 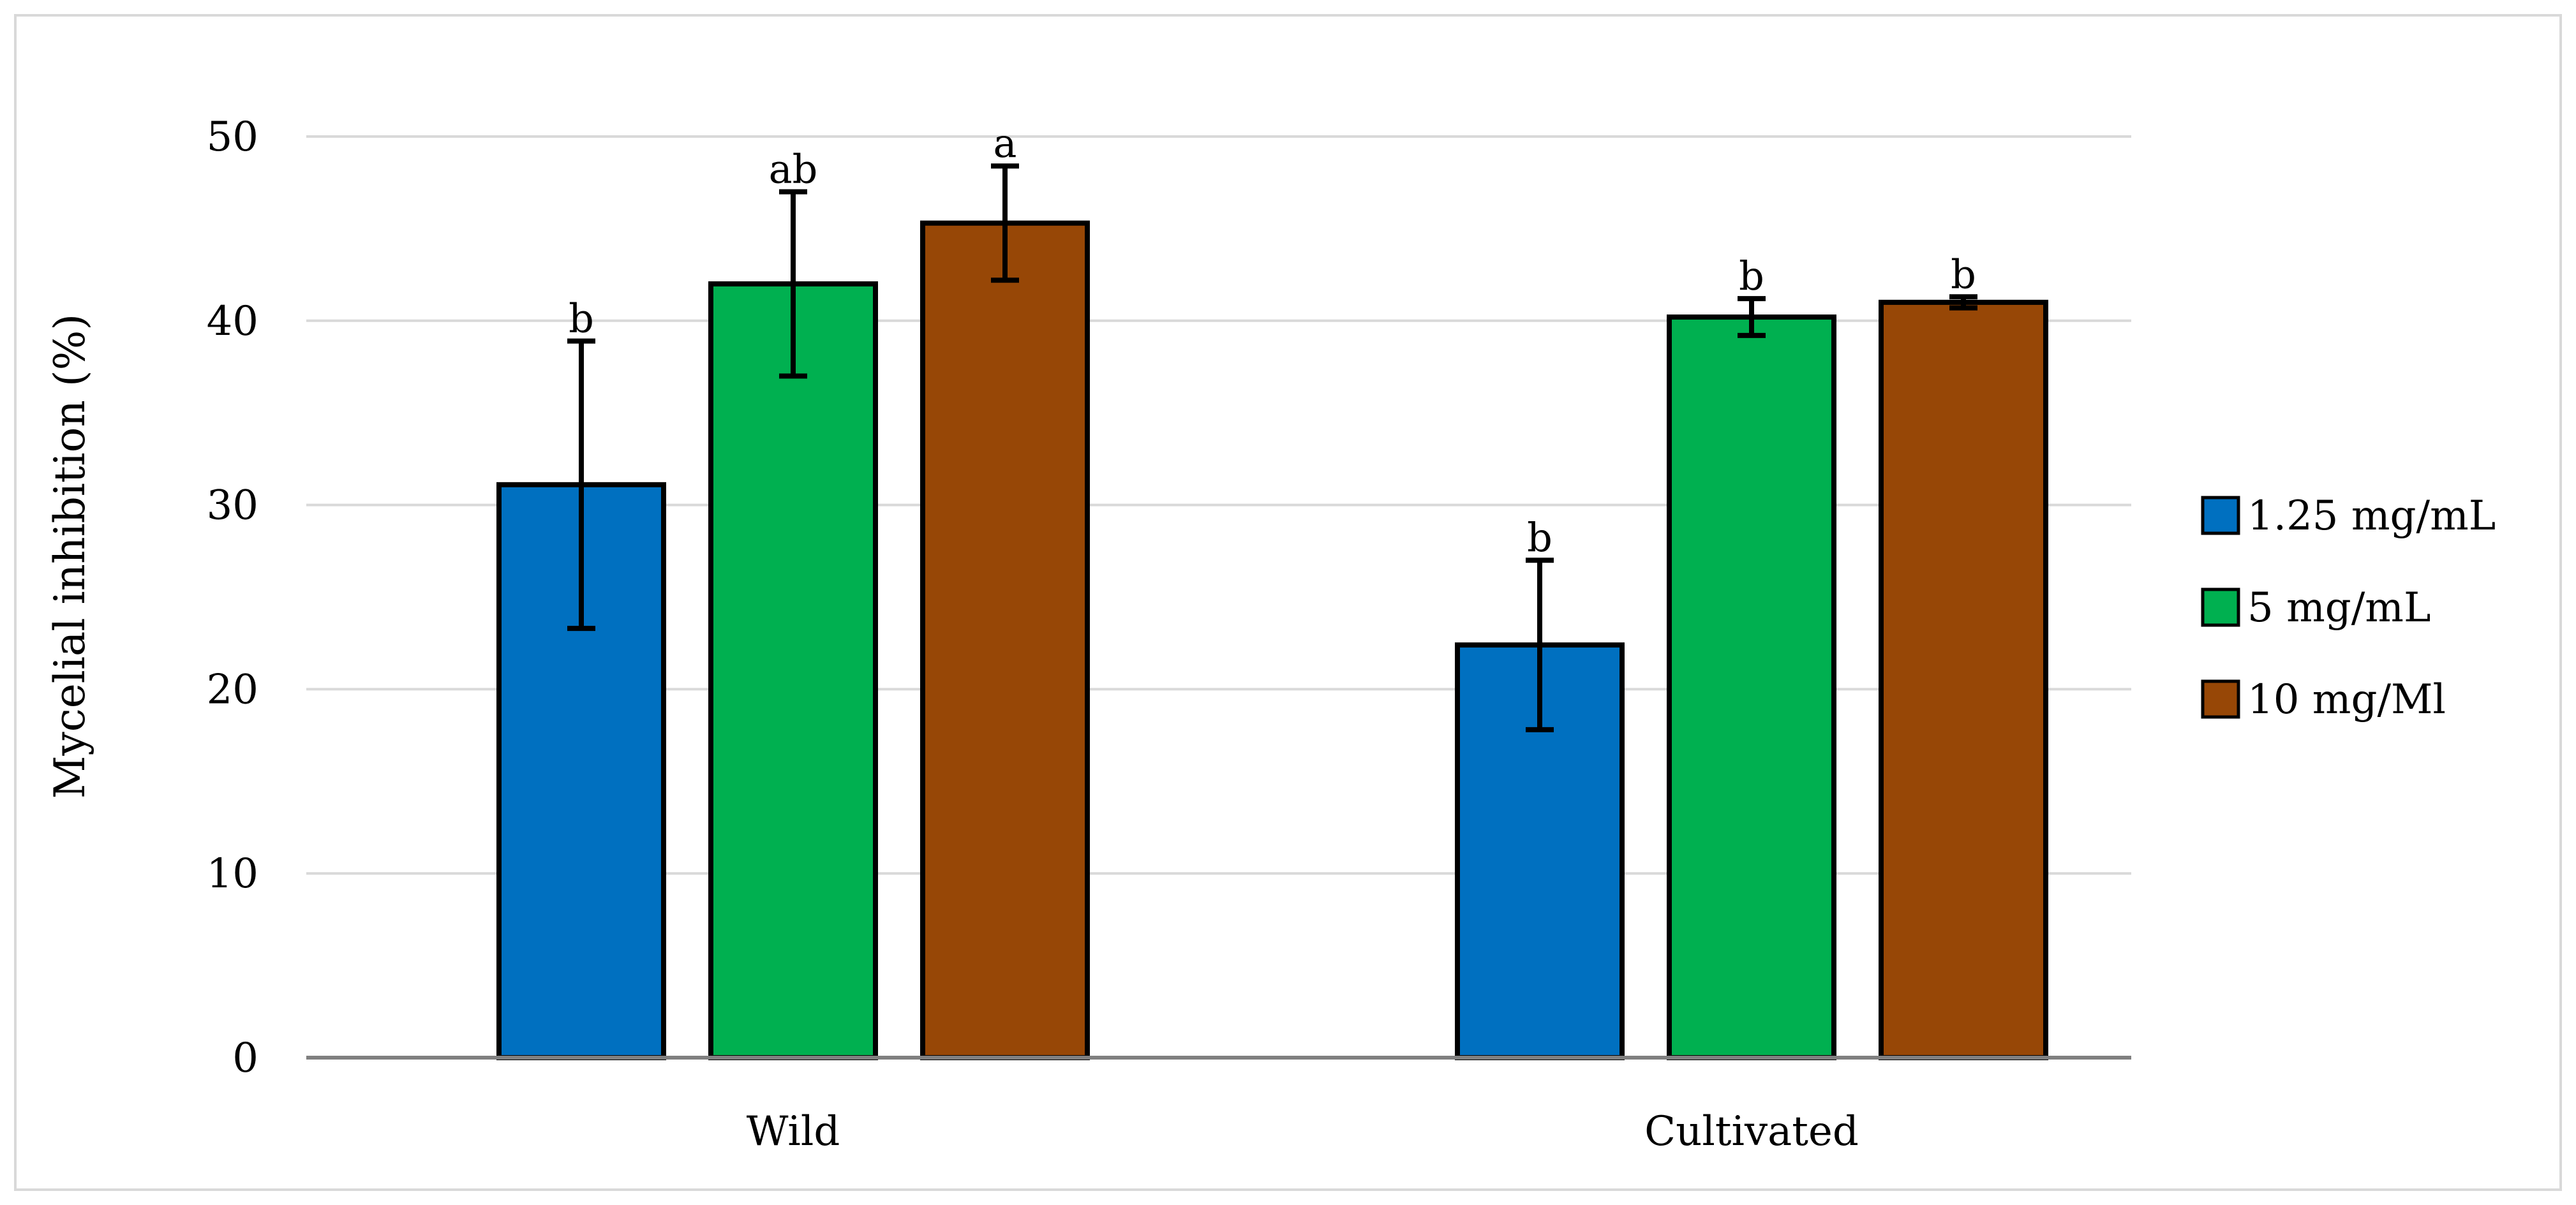 What do you see at coordinates (232, 874) in the screenshot?
I see `y-tick-label-10: 10` at bounding box center [232, 874].